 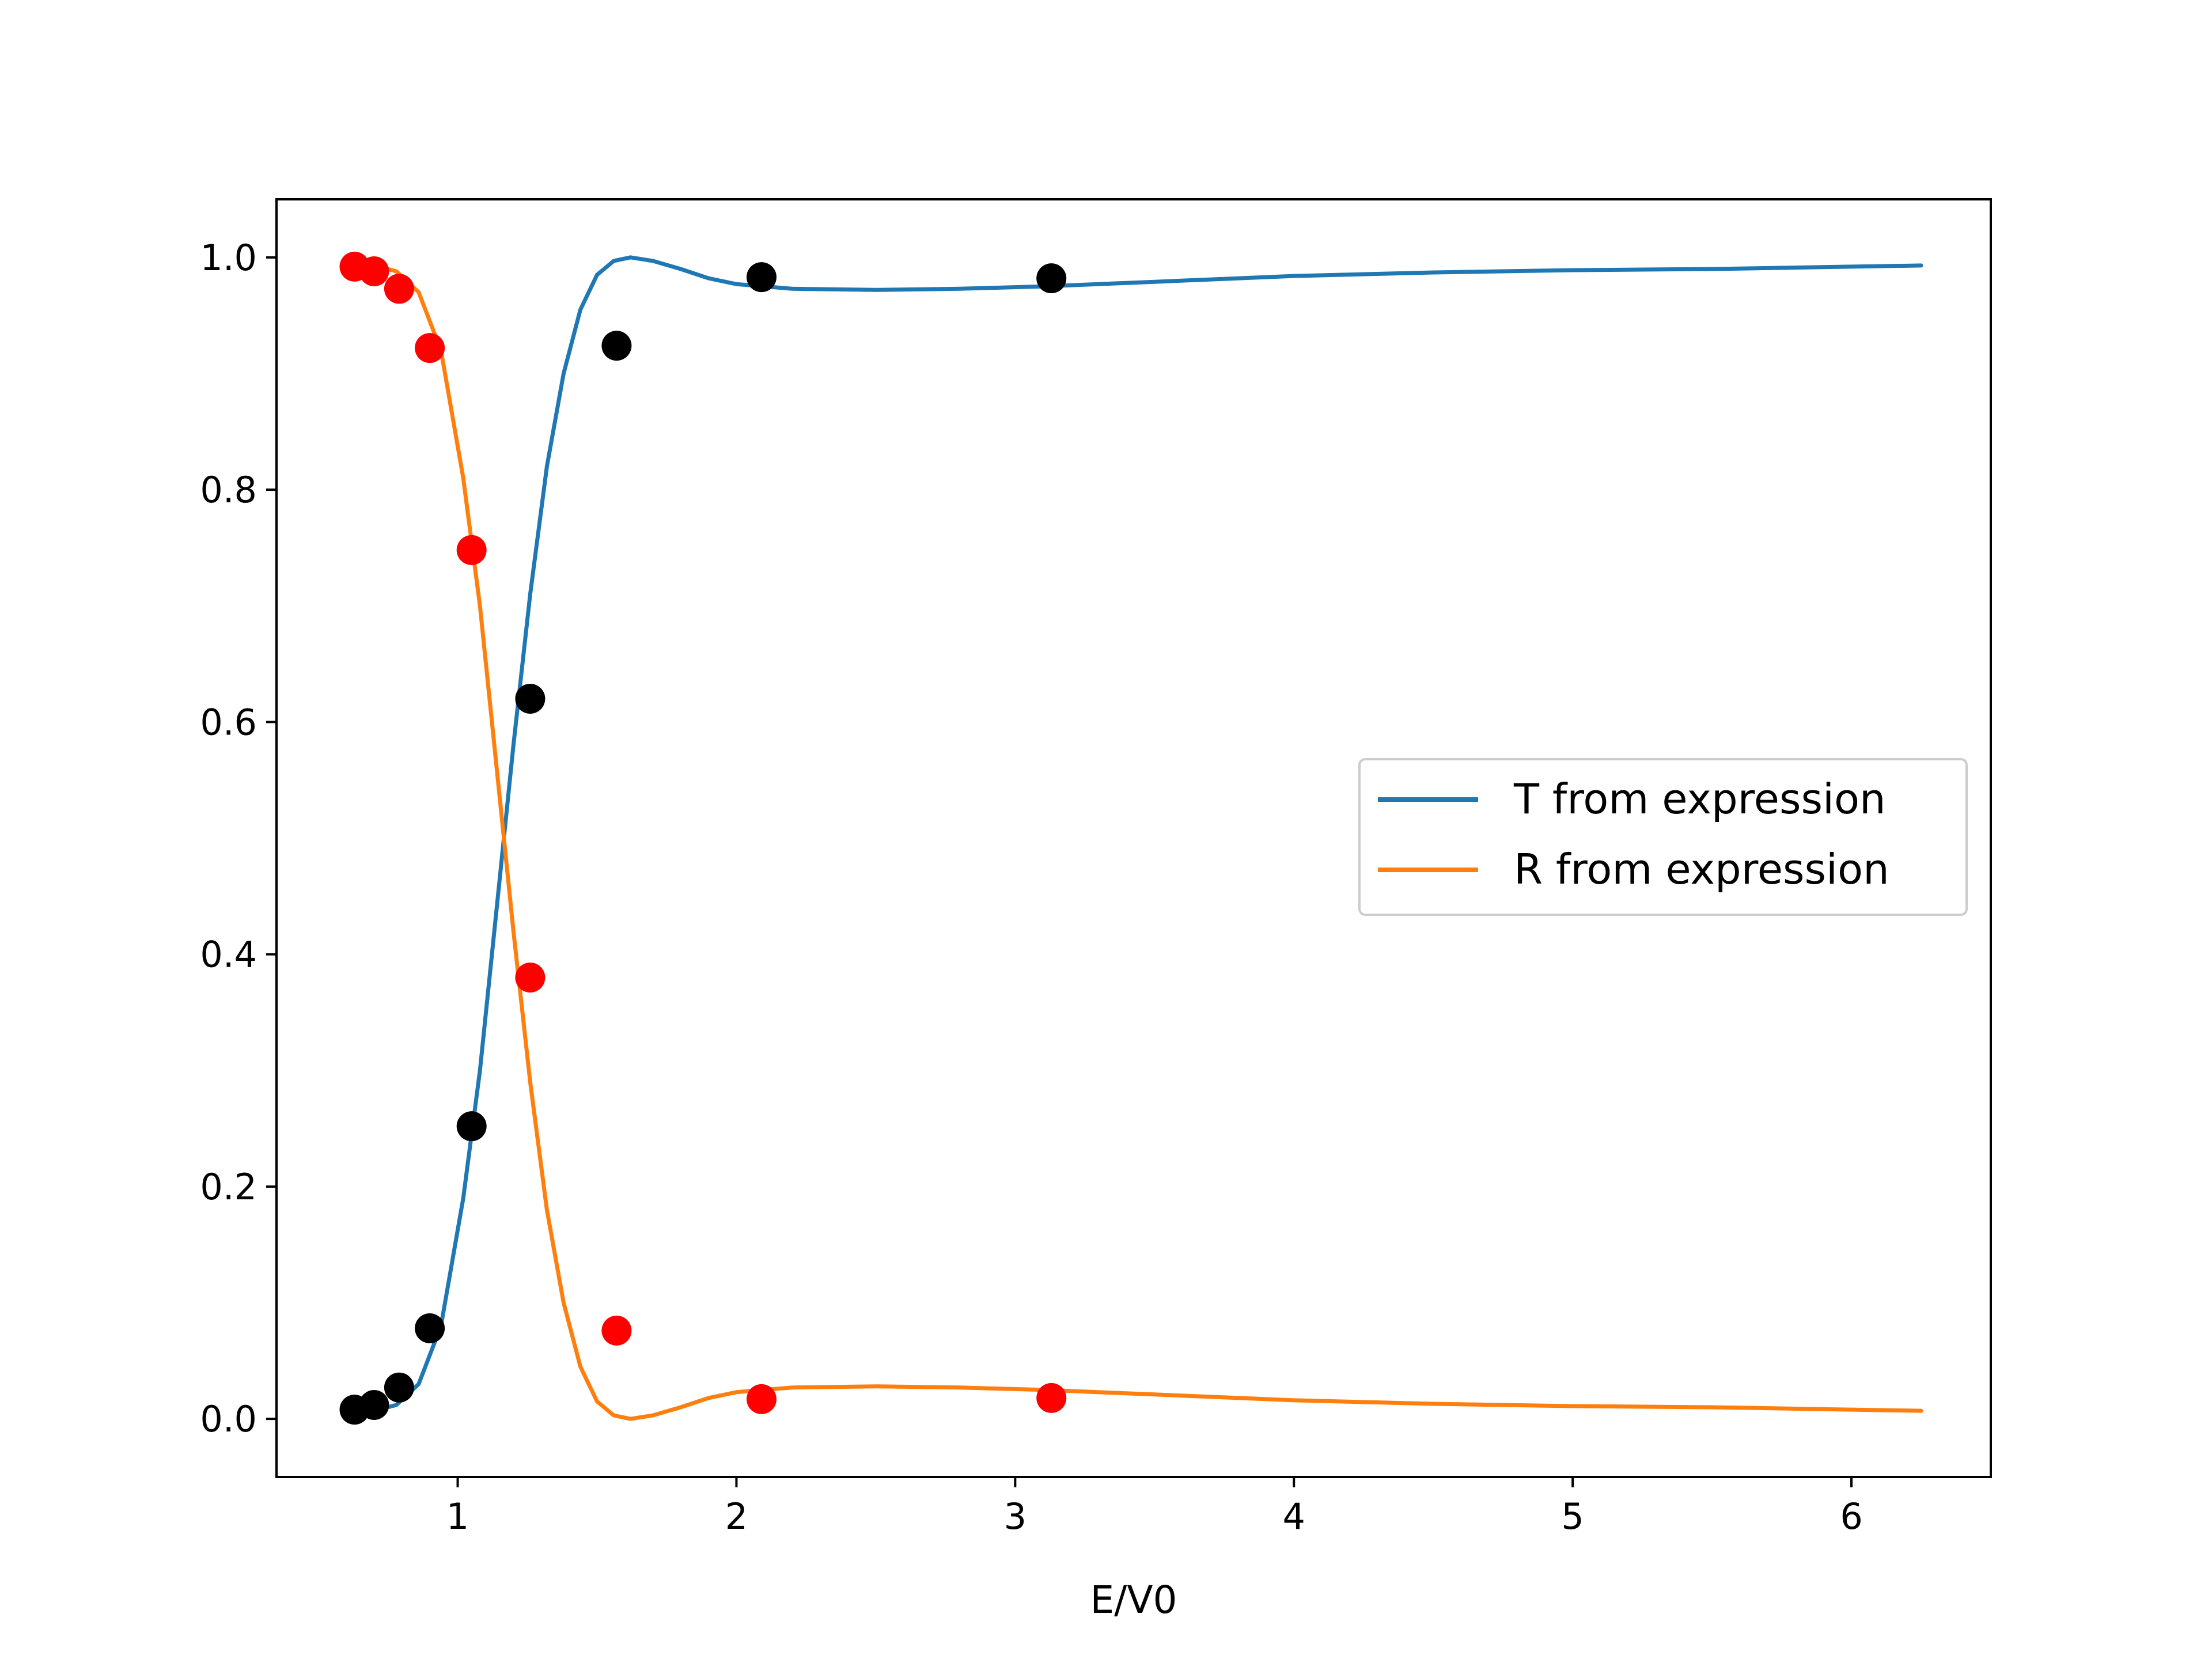 I want to click on x-tick-label: 2, so click(x=736, y=1516).